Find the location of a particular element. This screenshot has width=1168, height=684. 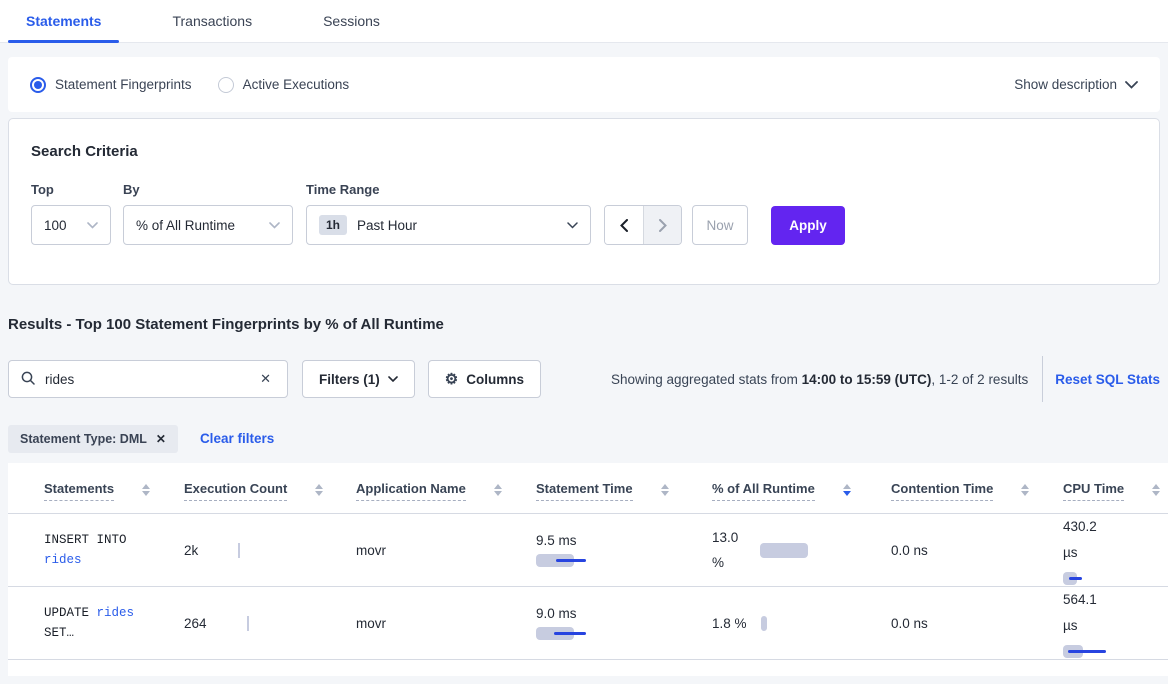

col-header-cpu-time: CPU Time is located at coordinates (1094, 491).